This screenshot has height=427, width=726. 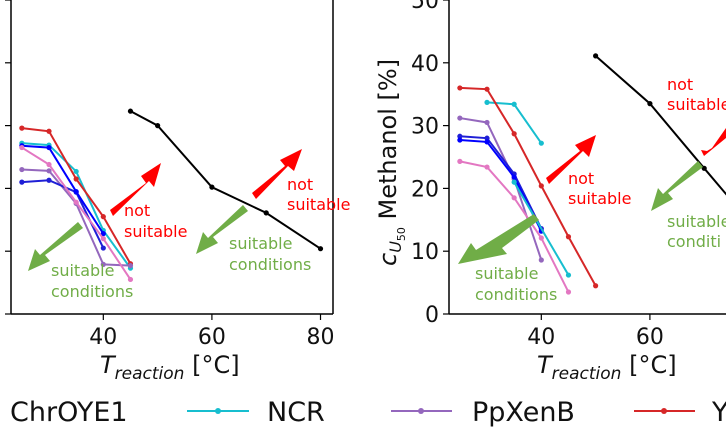 I want to click on right-ylabel-rest: Methanol [%], so click(x=388, y=143).